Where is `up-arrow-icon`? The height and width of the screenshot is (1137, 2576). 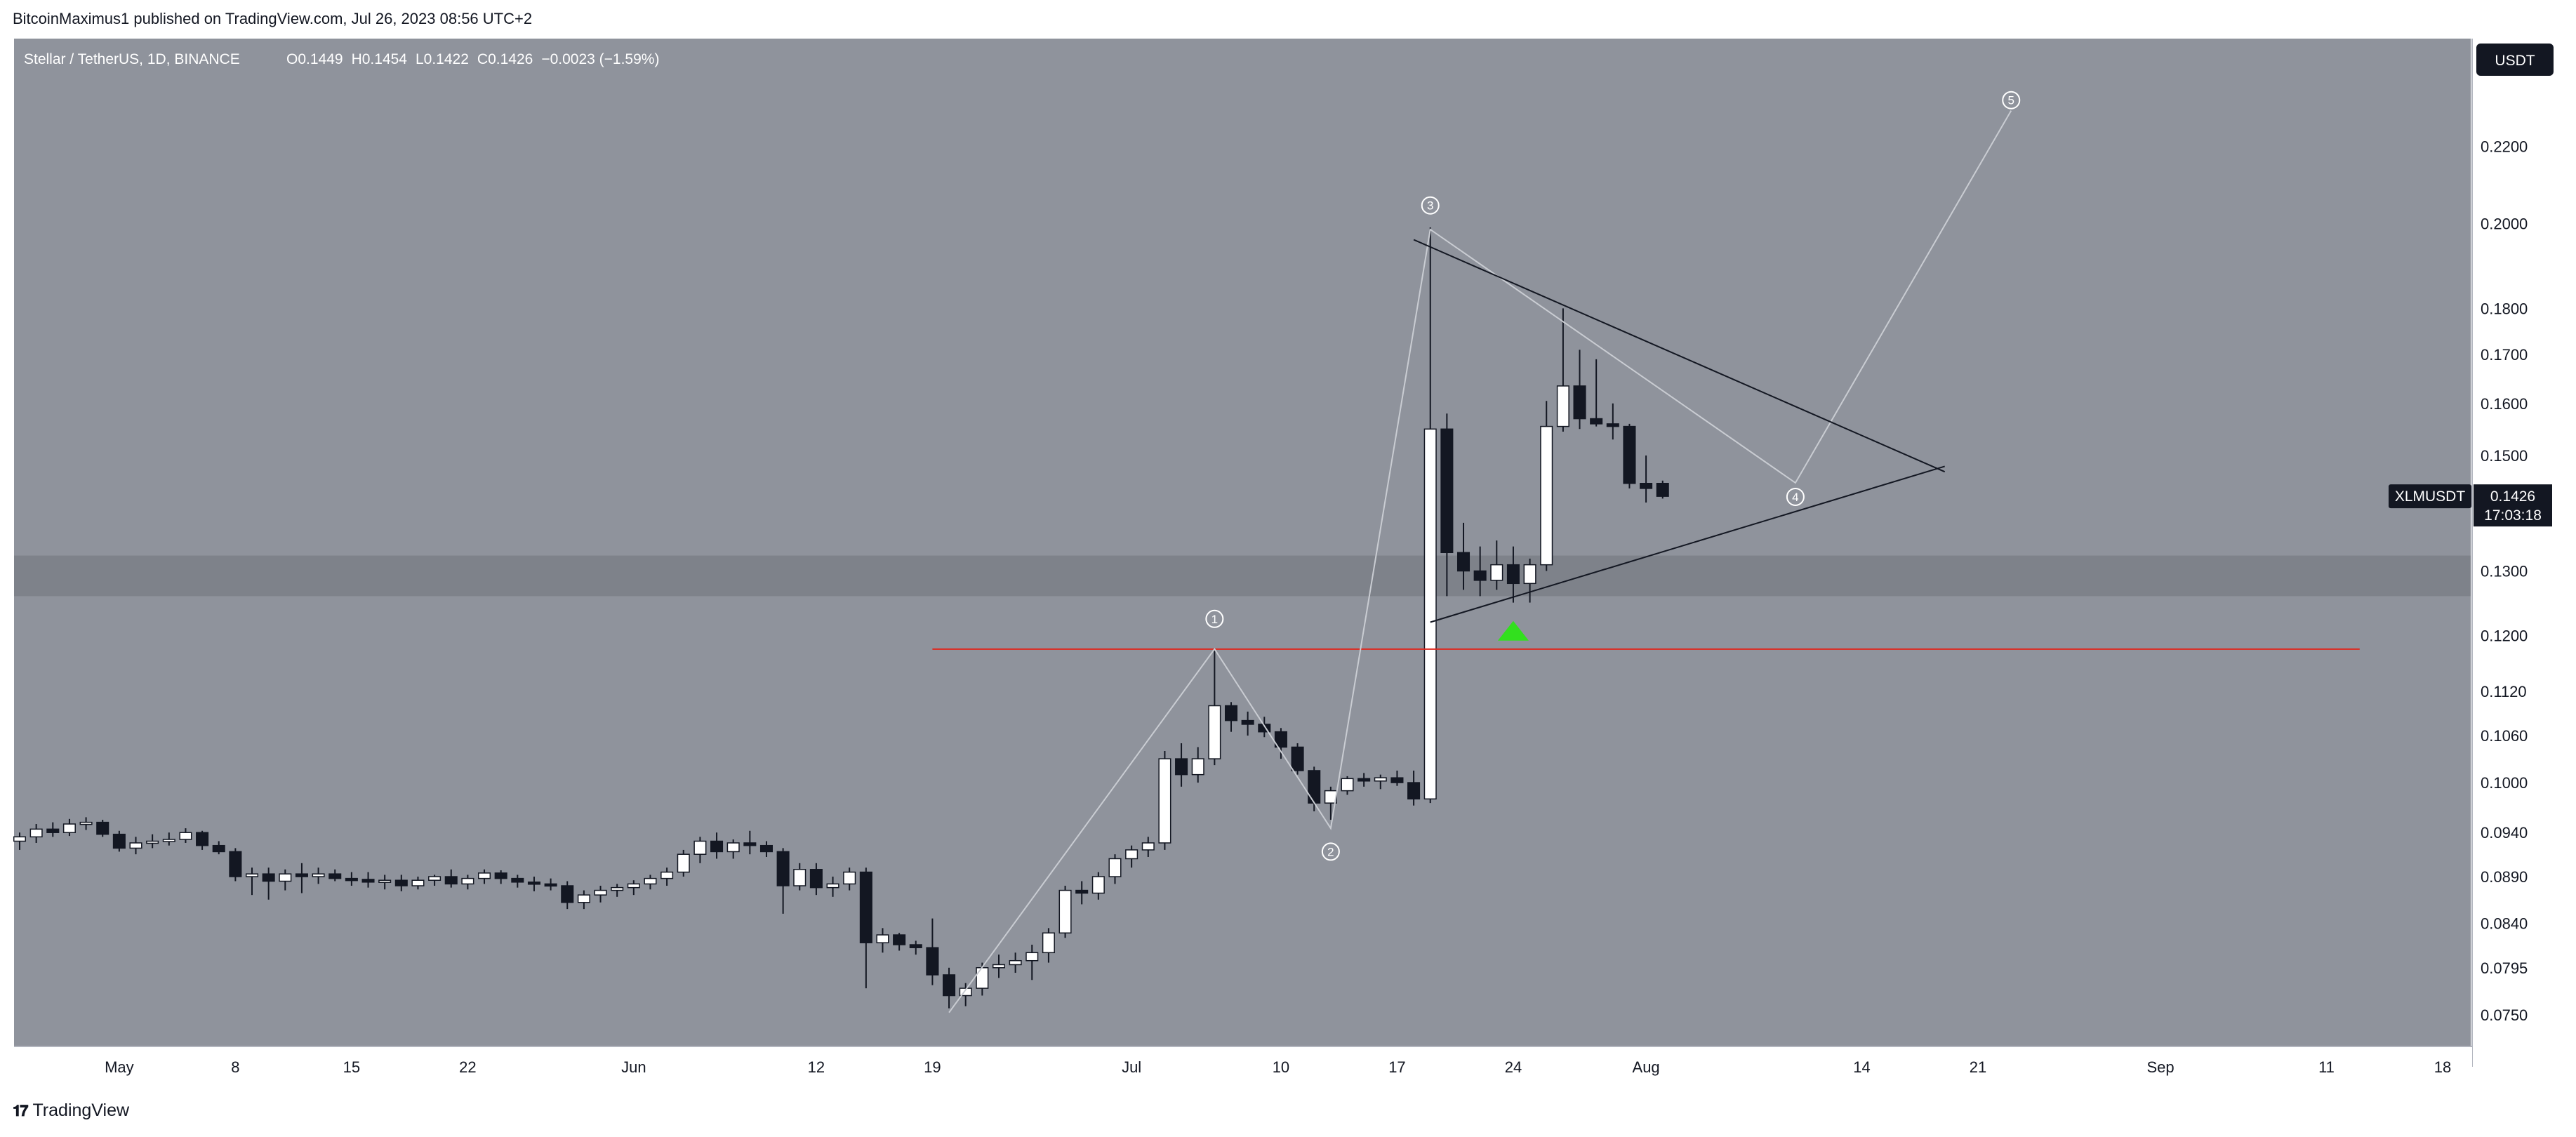
up-arrow-icon is located at coordinates (1513, 630).